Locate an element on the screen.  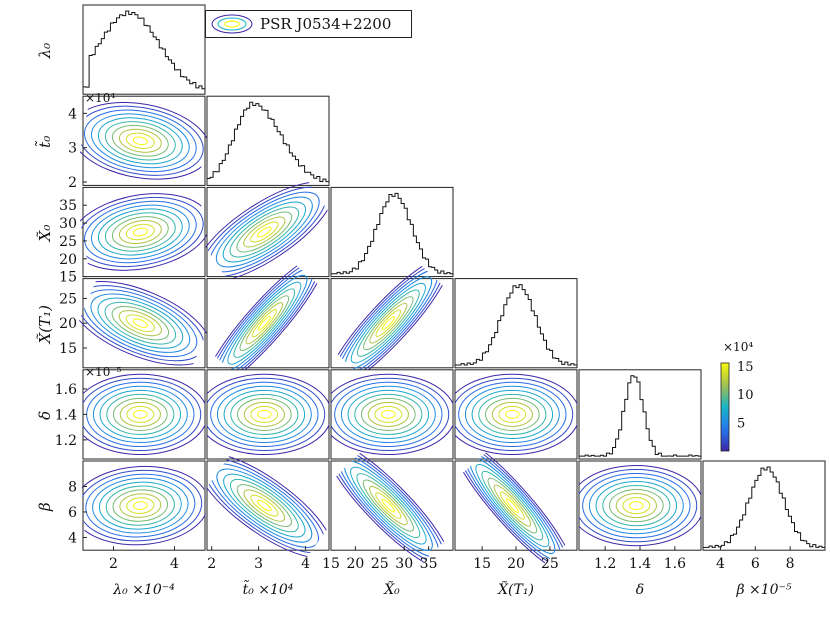
histogram-XT1 is located at coordinates (516, 325).